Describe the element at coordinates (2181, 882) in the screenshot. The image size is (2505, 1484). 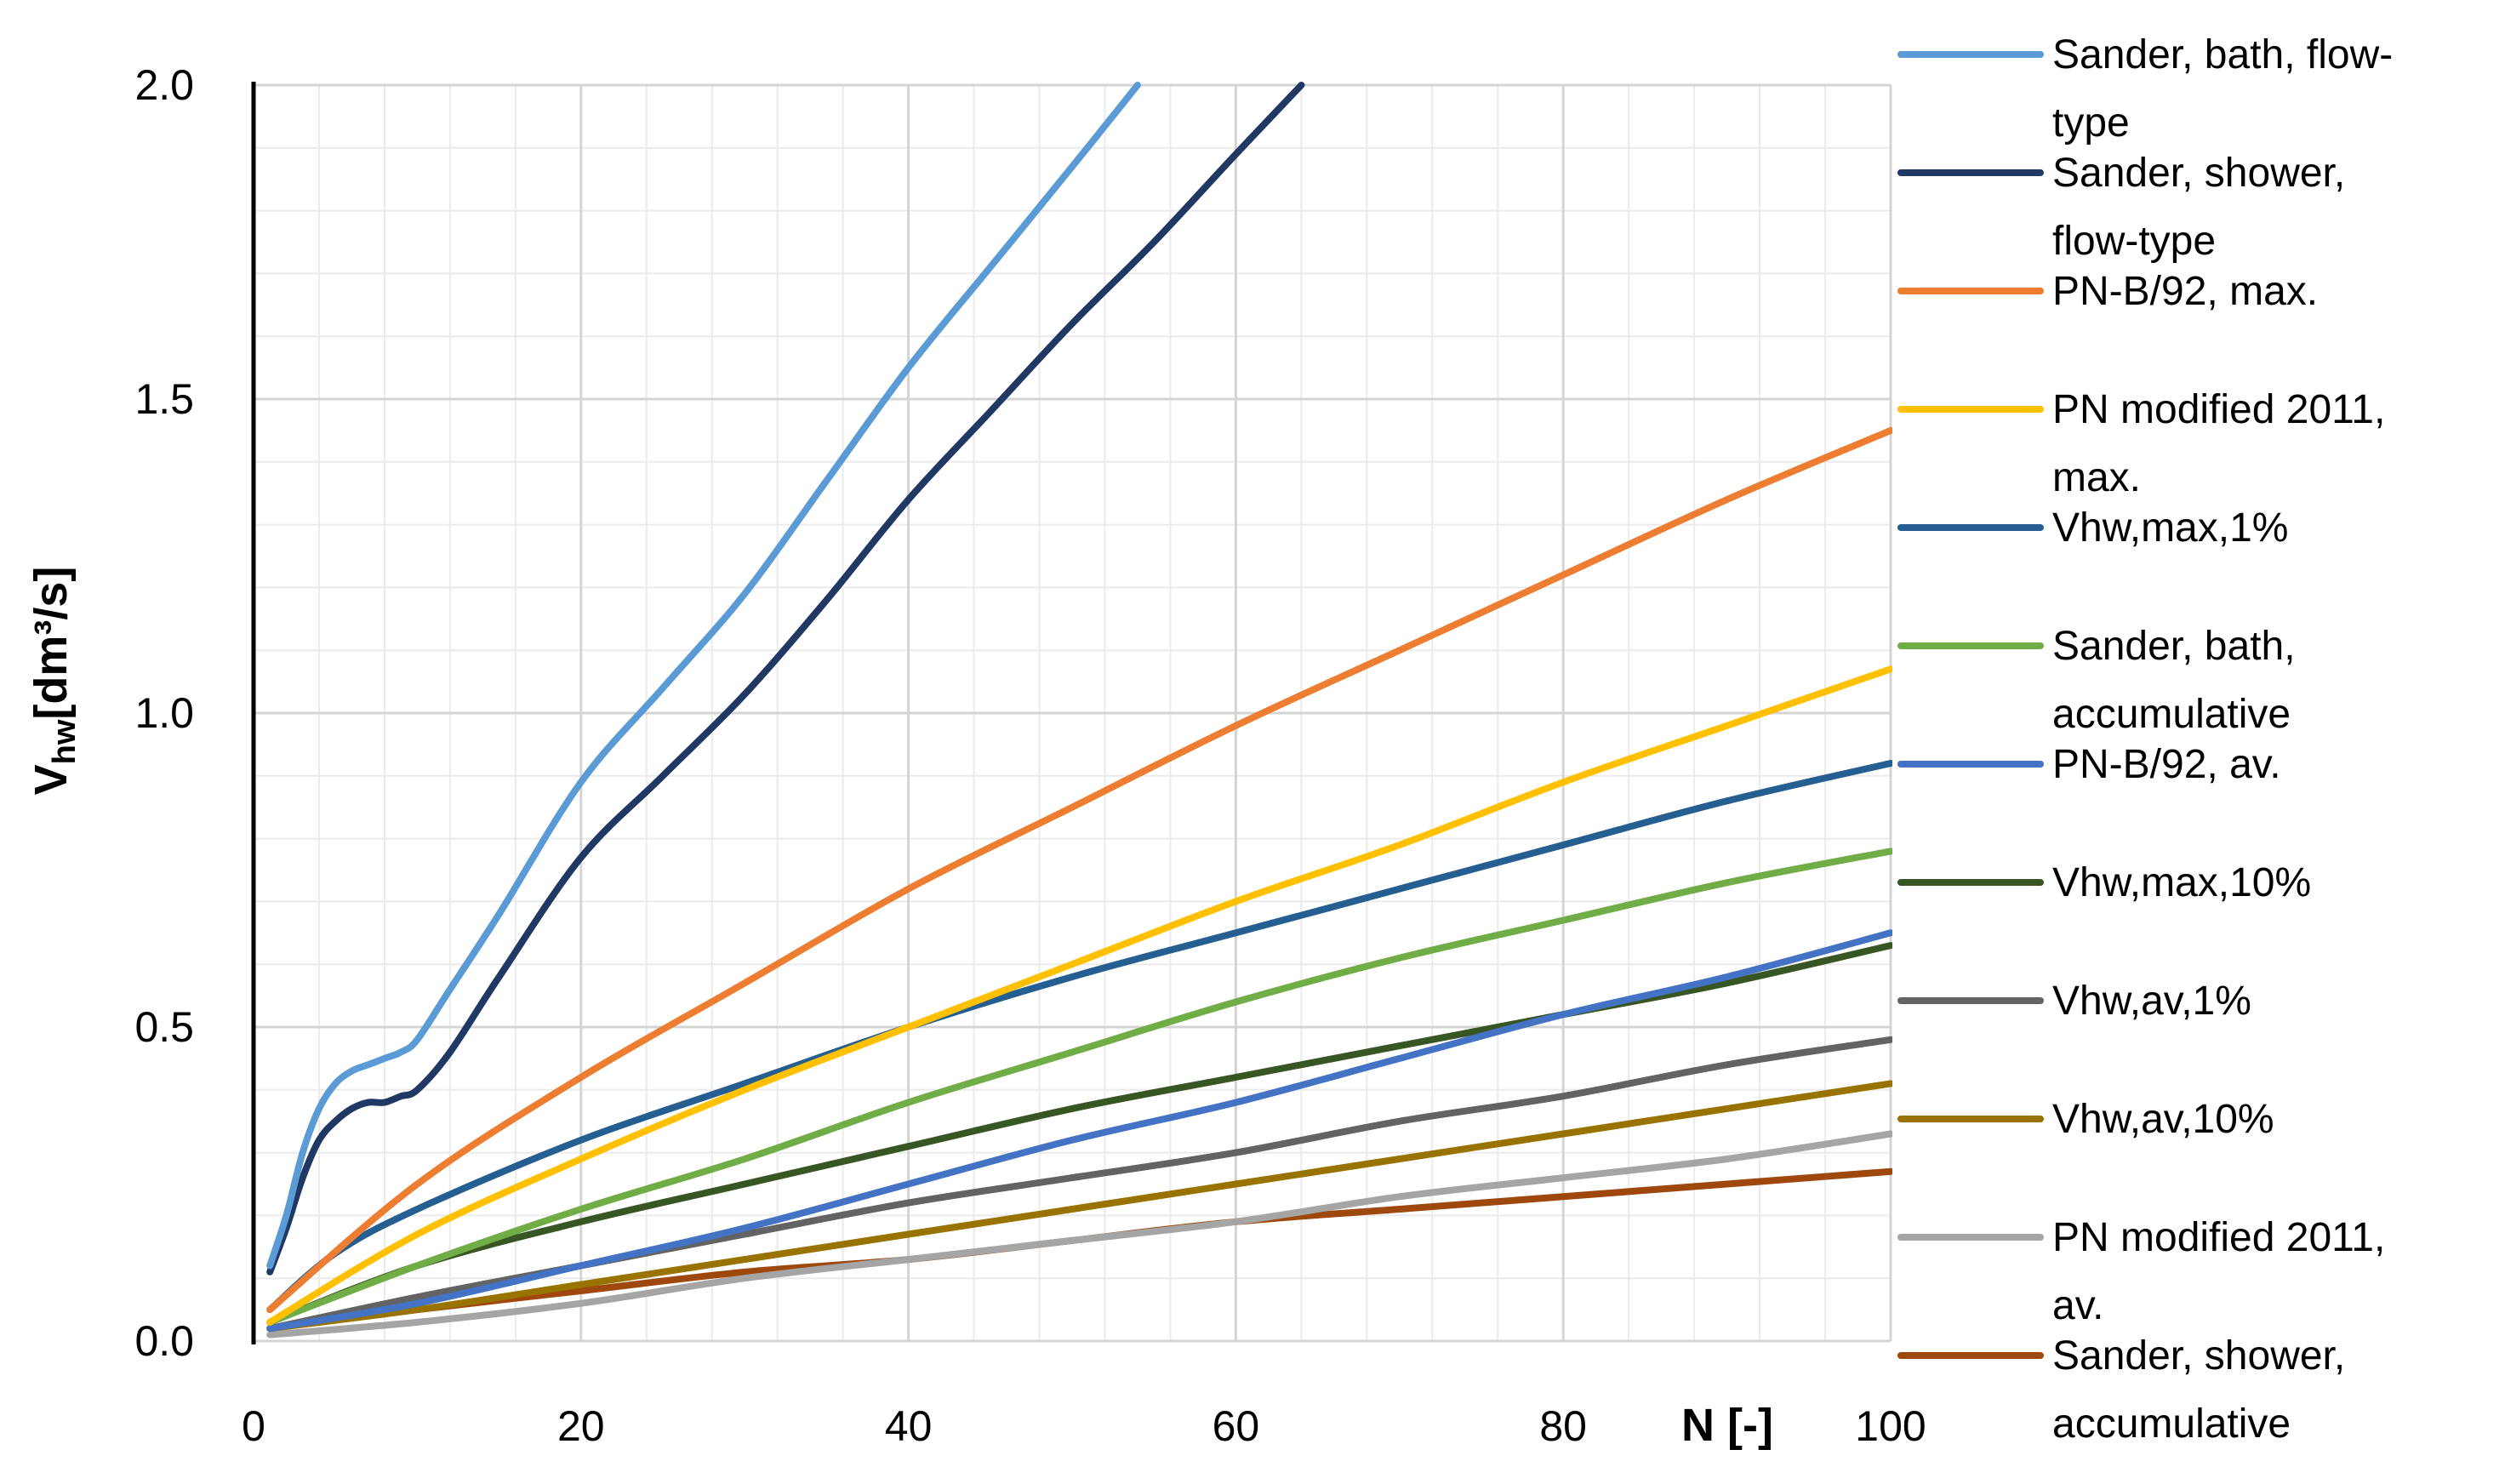
I see `legend-label: Vhw,max,10%` at that location.